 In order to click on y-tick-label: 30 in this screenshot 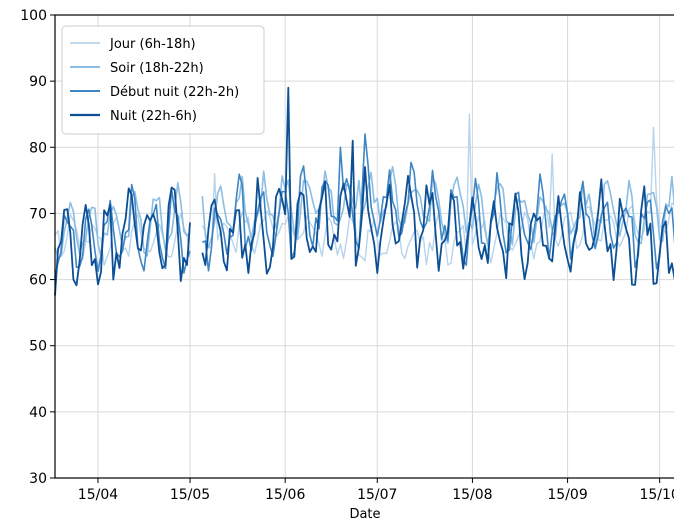, I will do `click(38, 479)`.